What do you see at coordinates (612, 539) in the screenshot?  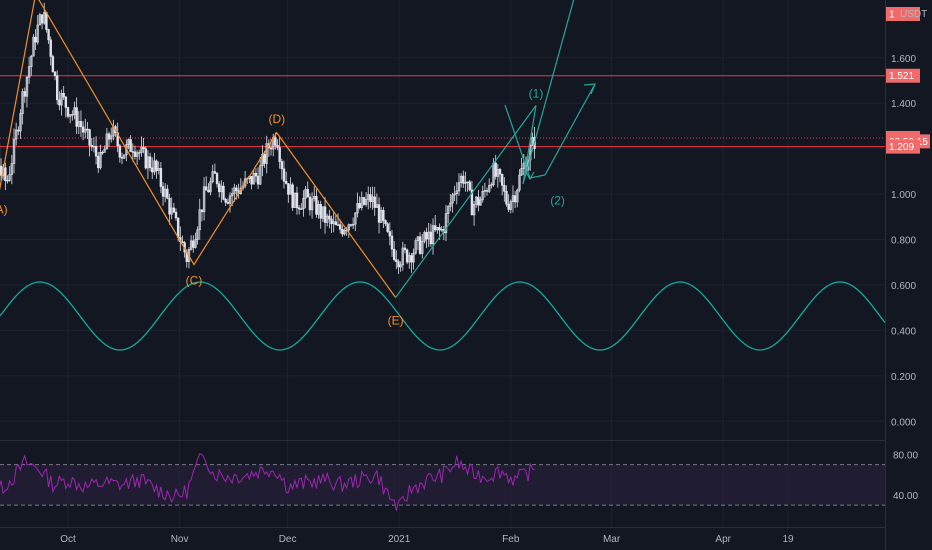 I see `time-tick-label: Mar` at bounding box center [612, 539].